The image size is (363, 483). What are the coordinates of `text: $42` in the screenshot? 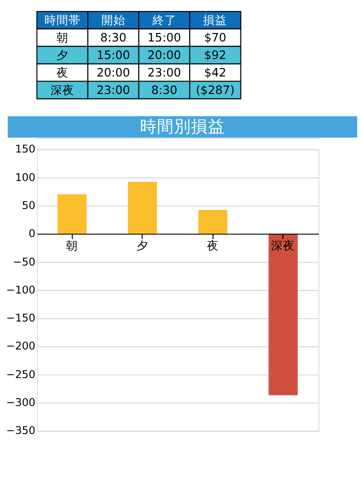 It's located at (215, 72).